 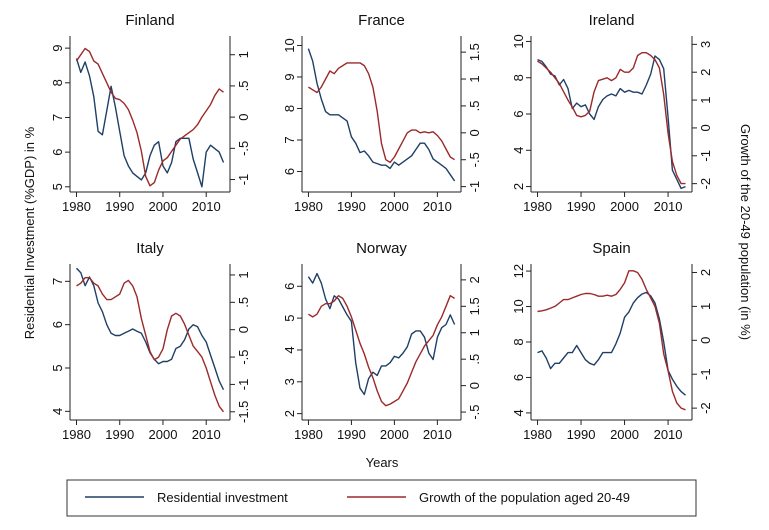 I want to click on y-axis-label-right: Growth of the 20-49 population (in %), so click(x=745, y=232).